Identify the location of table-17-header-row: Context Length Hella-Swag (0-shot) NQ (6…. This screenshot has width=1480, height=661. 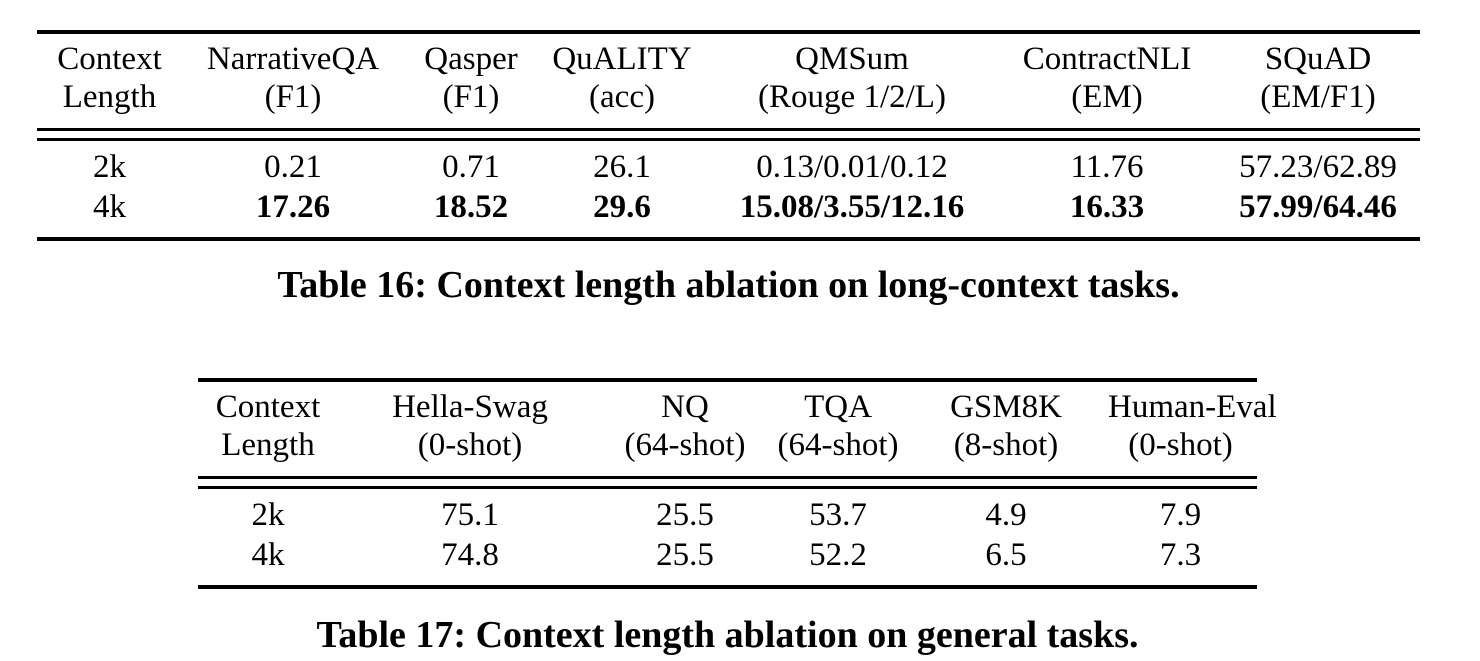
(737, 429).